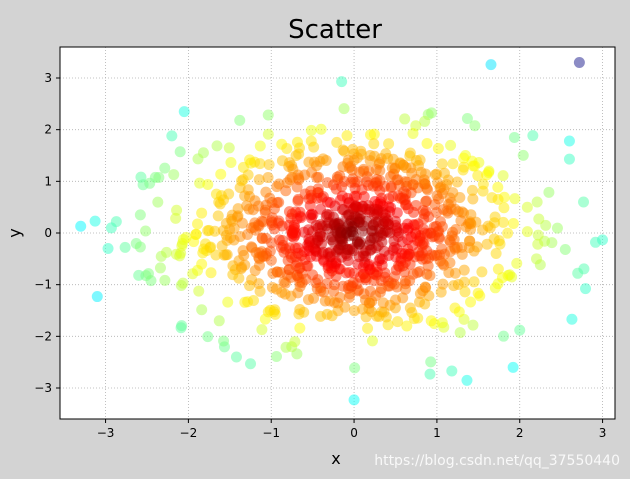  Describe the element at coordinates (48, 78) in the screenshot. I see `y-tick-label: 3` at that location.